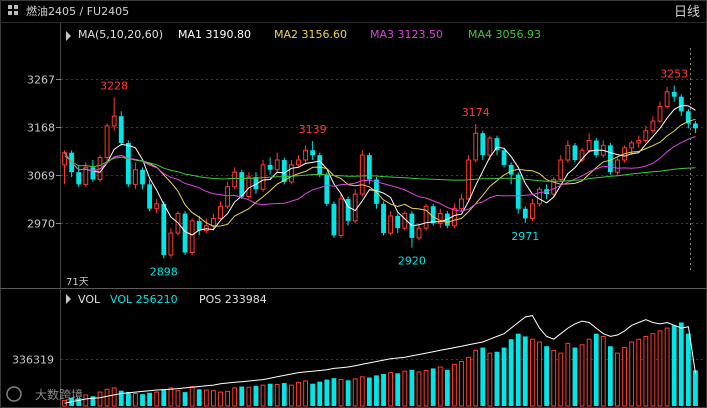 This screenshot has height=408, width=707. Describe the element at coordinates (412, 261) in the screenshot. I see `low-price-label: 2920` at that location.